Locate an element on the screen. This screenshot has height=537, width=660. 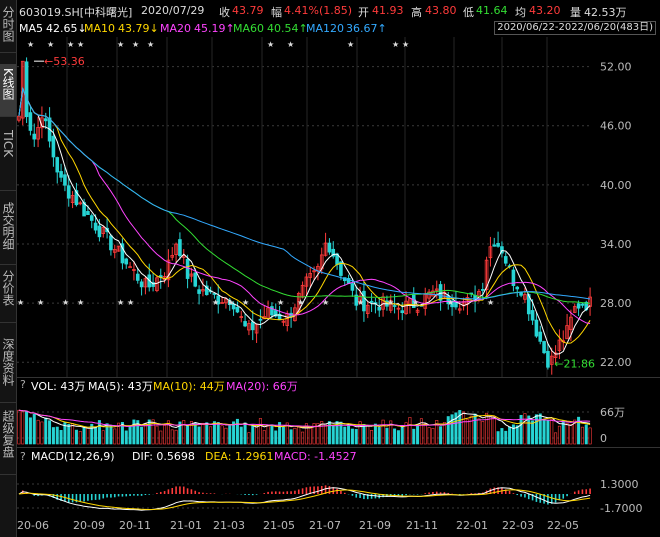
price-axis-label: 34.00 is located at coordinates (616, 244).